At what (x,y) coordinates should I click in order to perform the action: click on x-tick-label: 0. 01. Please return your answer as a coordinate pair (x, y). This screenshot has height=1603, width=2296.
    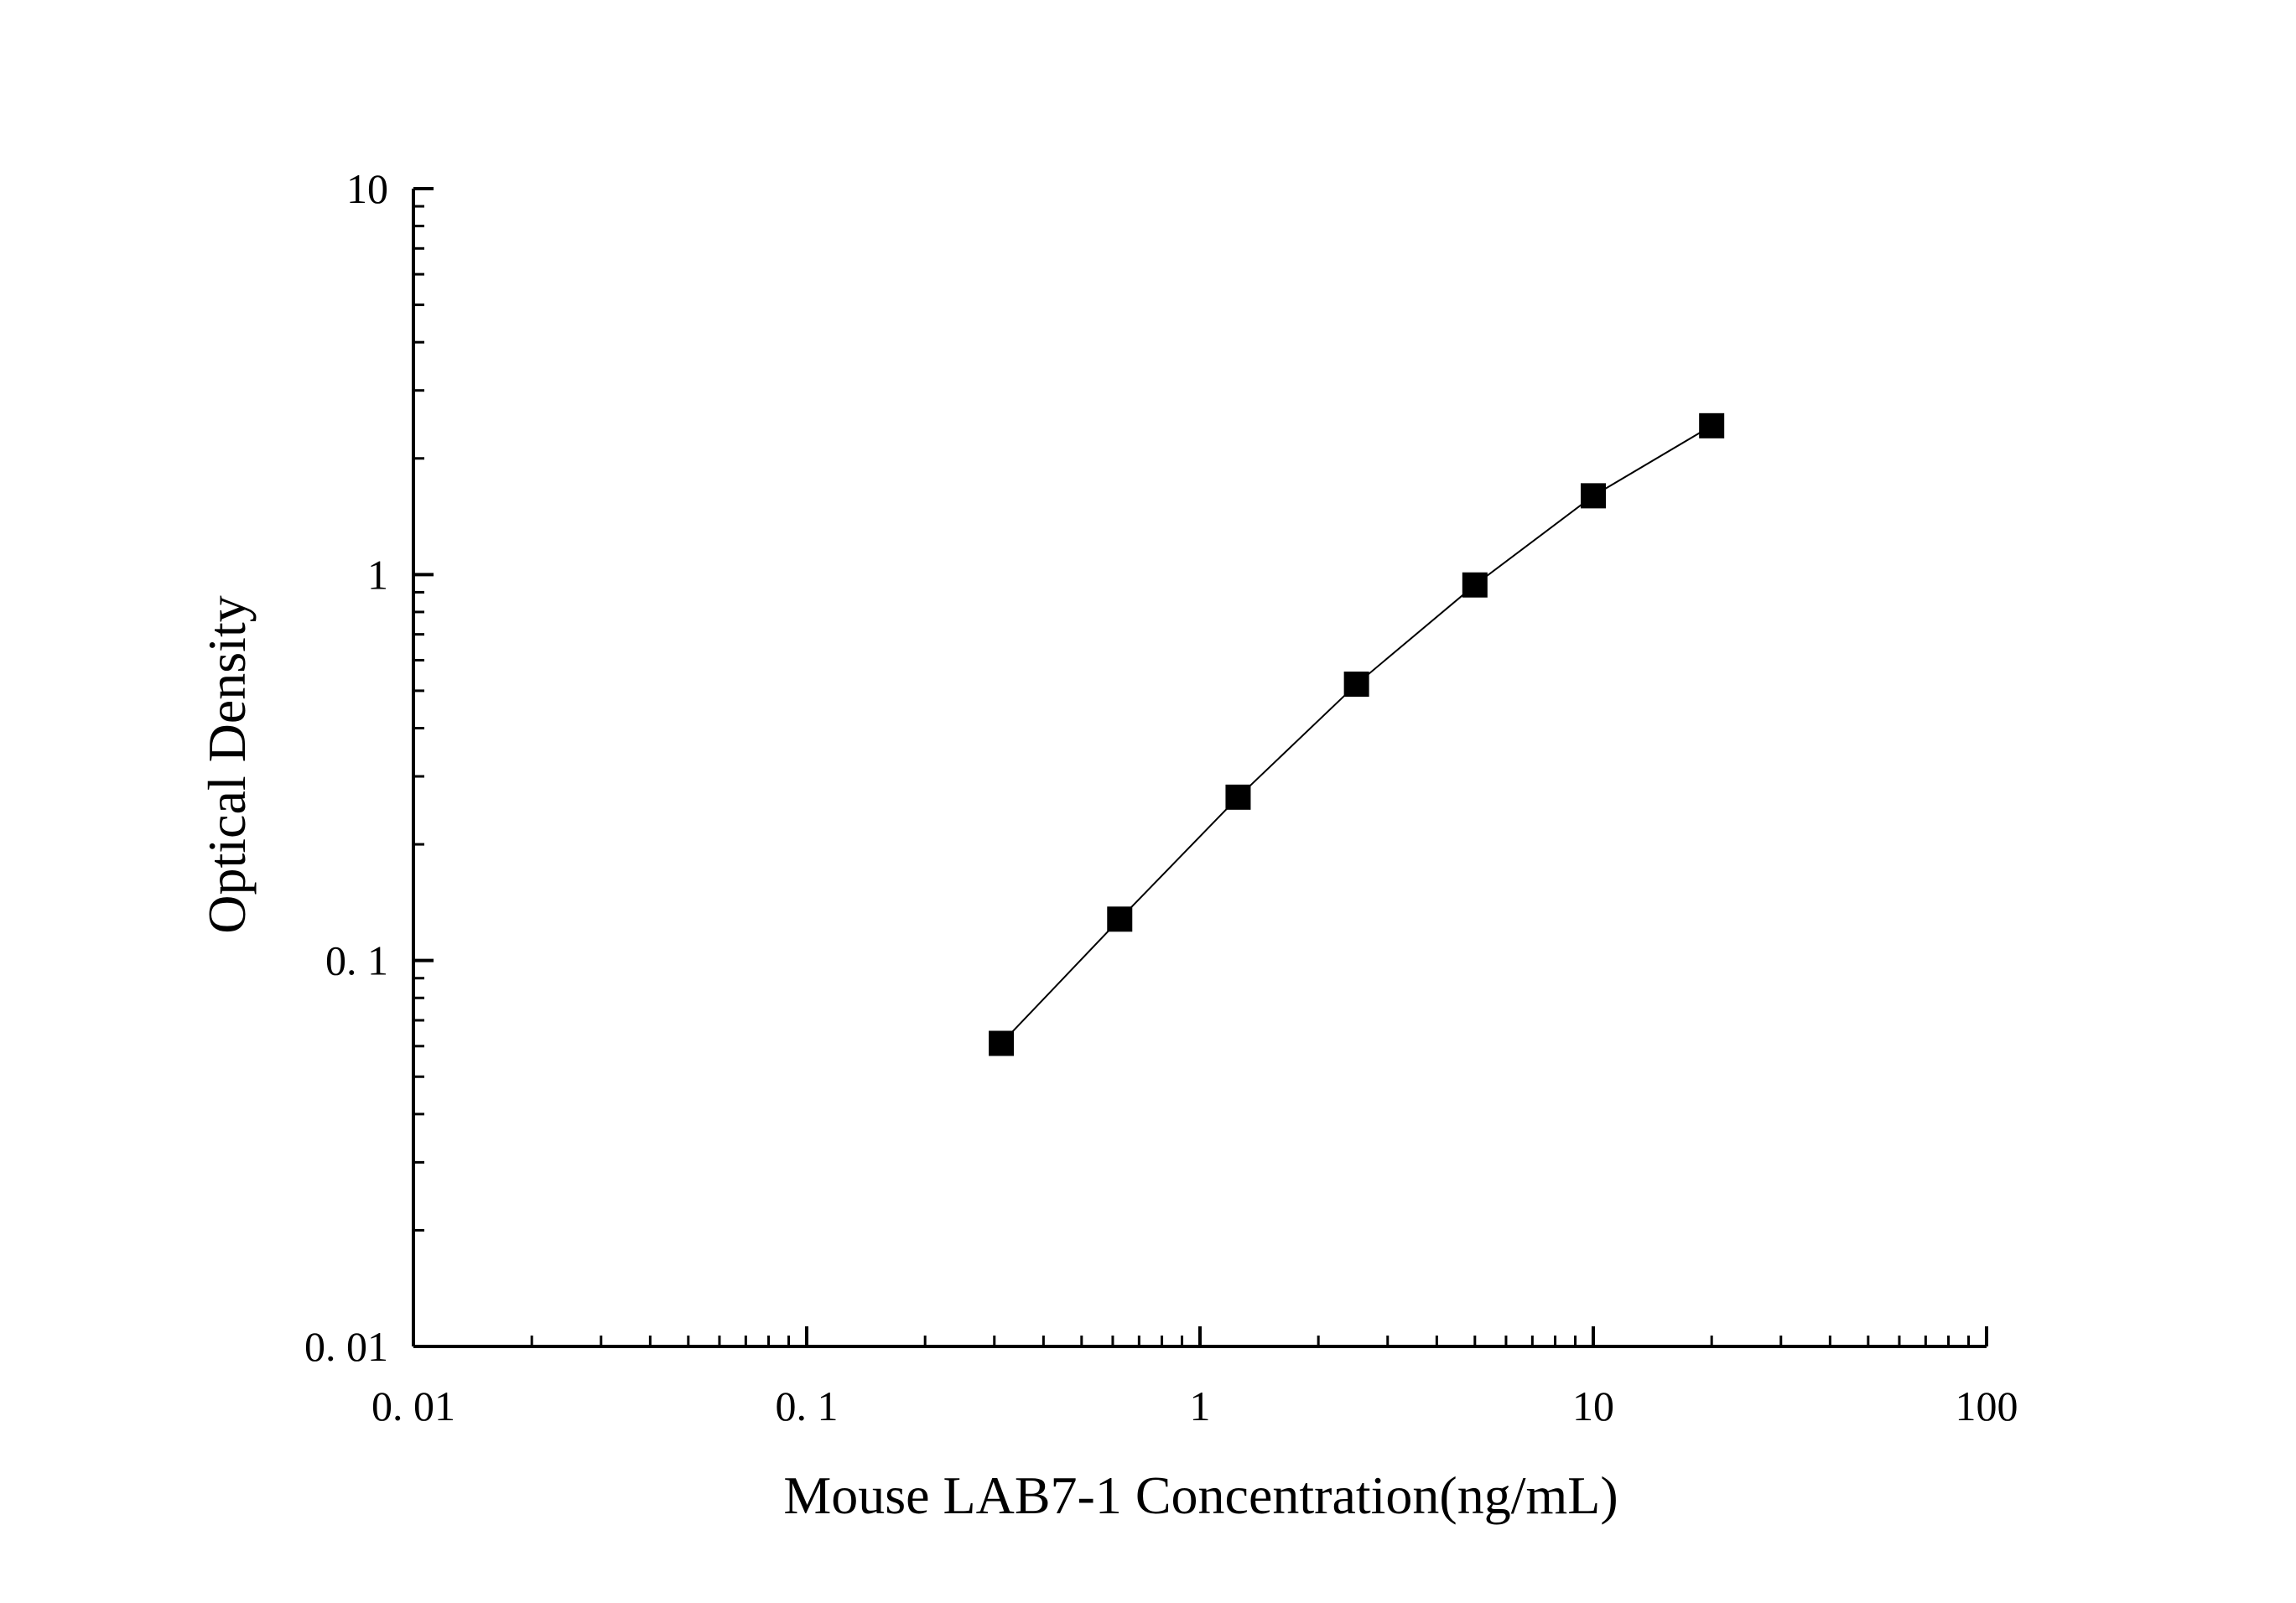
    Looking at the image, I should click on (413, 1406).